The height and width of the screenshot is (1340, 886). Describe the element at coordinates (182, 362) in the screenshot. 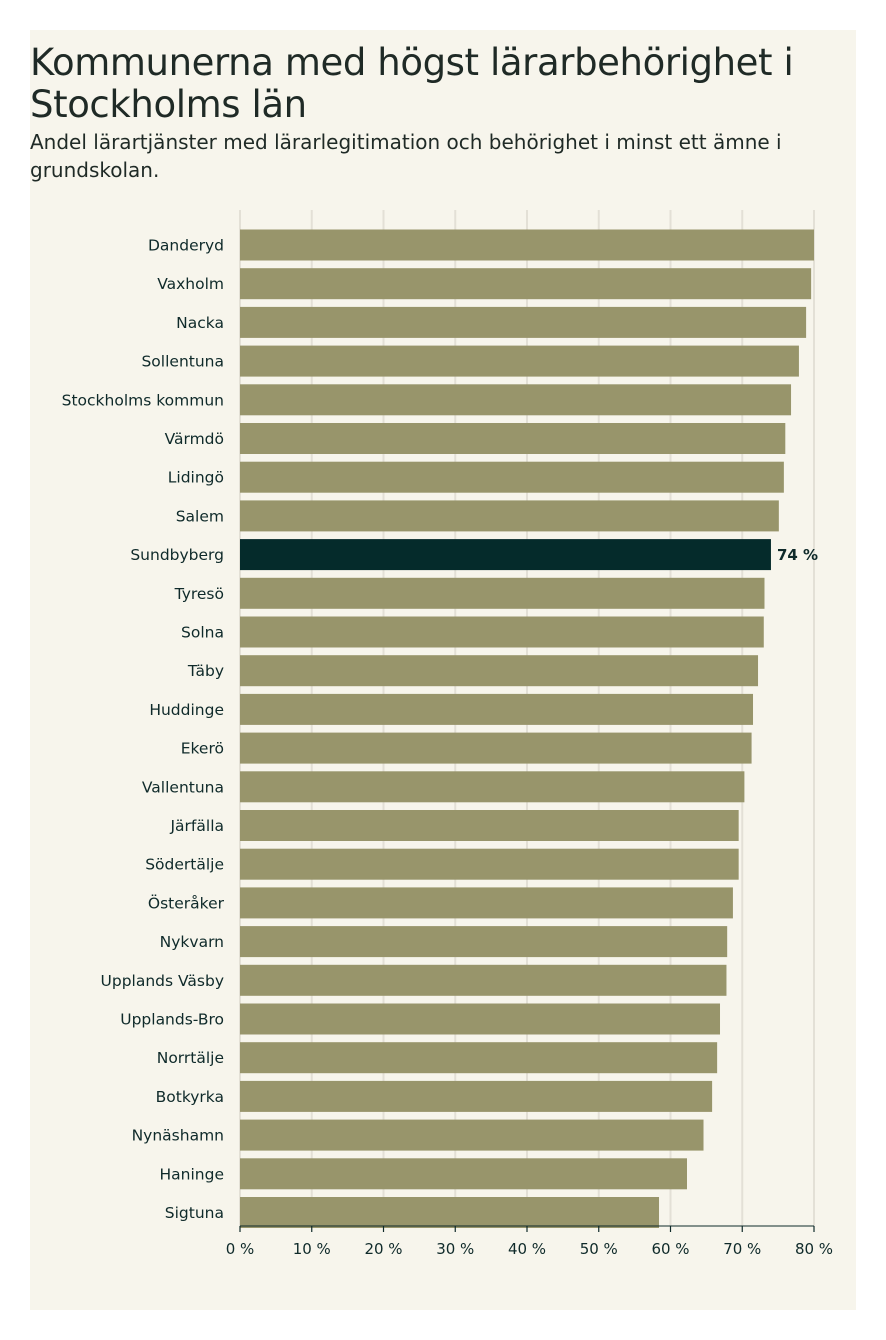

I see `category-label: Sollentuna` at that location.